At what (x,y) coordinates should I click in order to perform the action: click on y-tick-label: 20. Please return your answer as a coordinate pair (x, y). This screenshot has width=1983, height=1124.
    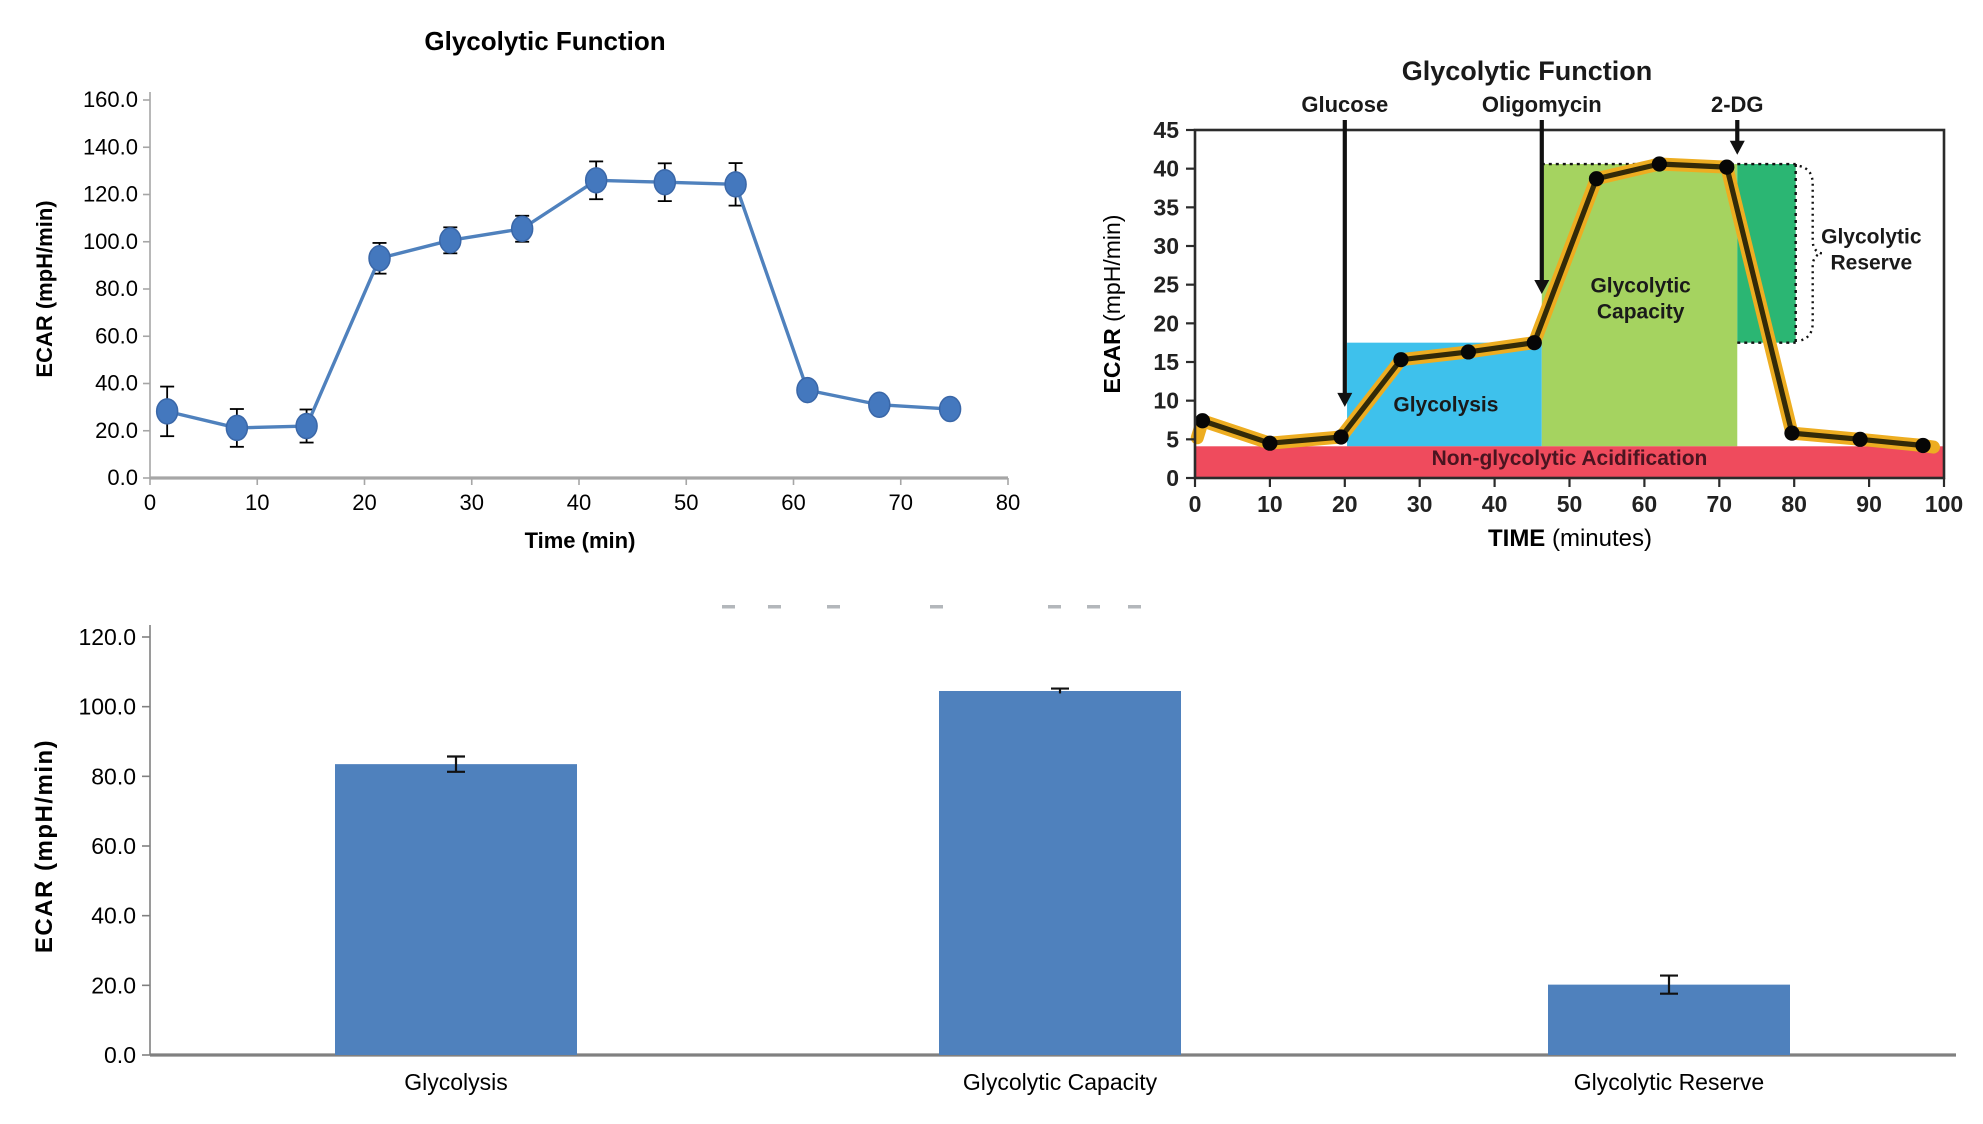
    Looking at the image, I should click on (1166, 323).